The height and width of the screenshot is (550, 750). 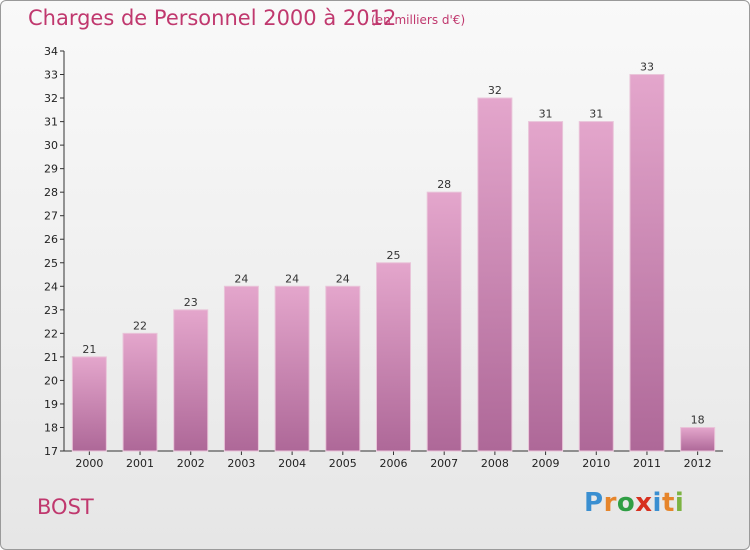 What do you see at coordinates (444, 184) in the screenshot?
I see `data-label-2007: 28` at bounding box center [444, 184].